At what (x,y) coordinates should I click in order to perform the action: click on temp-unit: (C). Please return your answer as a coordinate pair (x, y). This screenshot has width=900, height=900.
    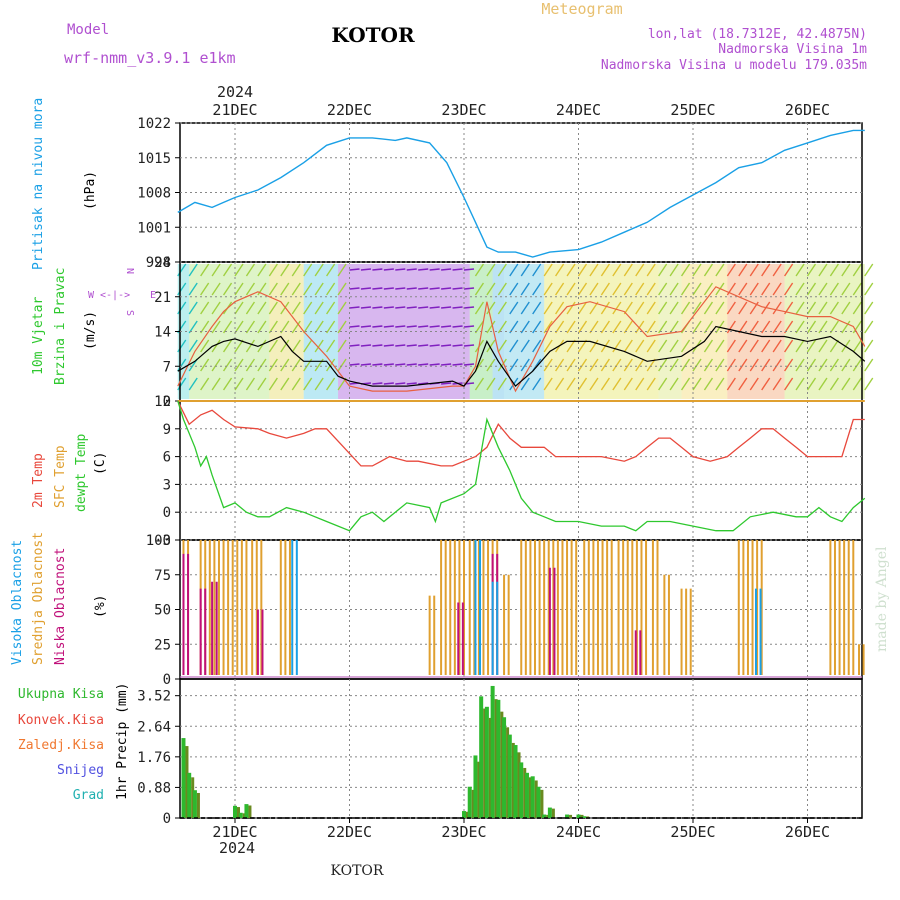
    Looking at the image, I should click on (100, 463).